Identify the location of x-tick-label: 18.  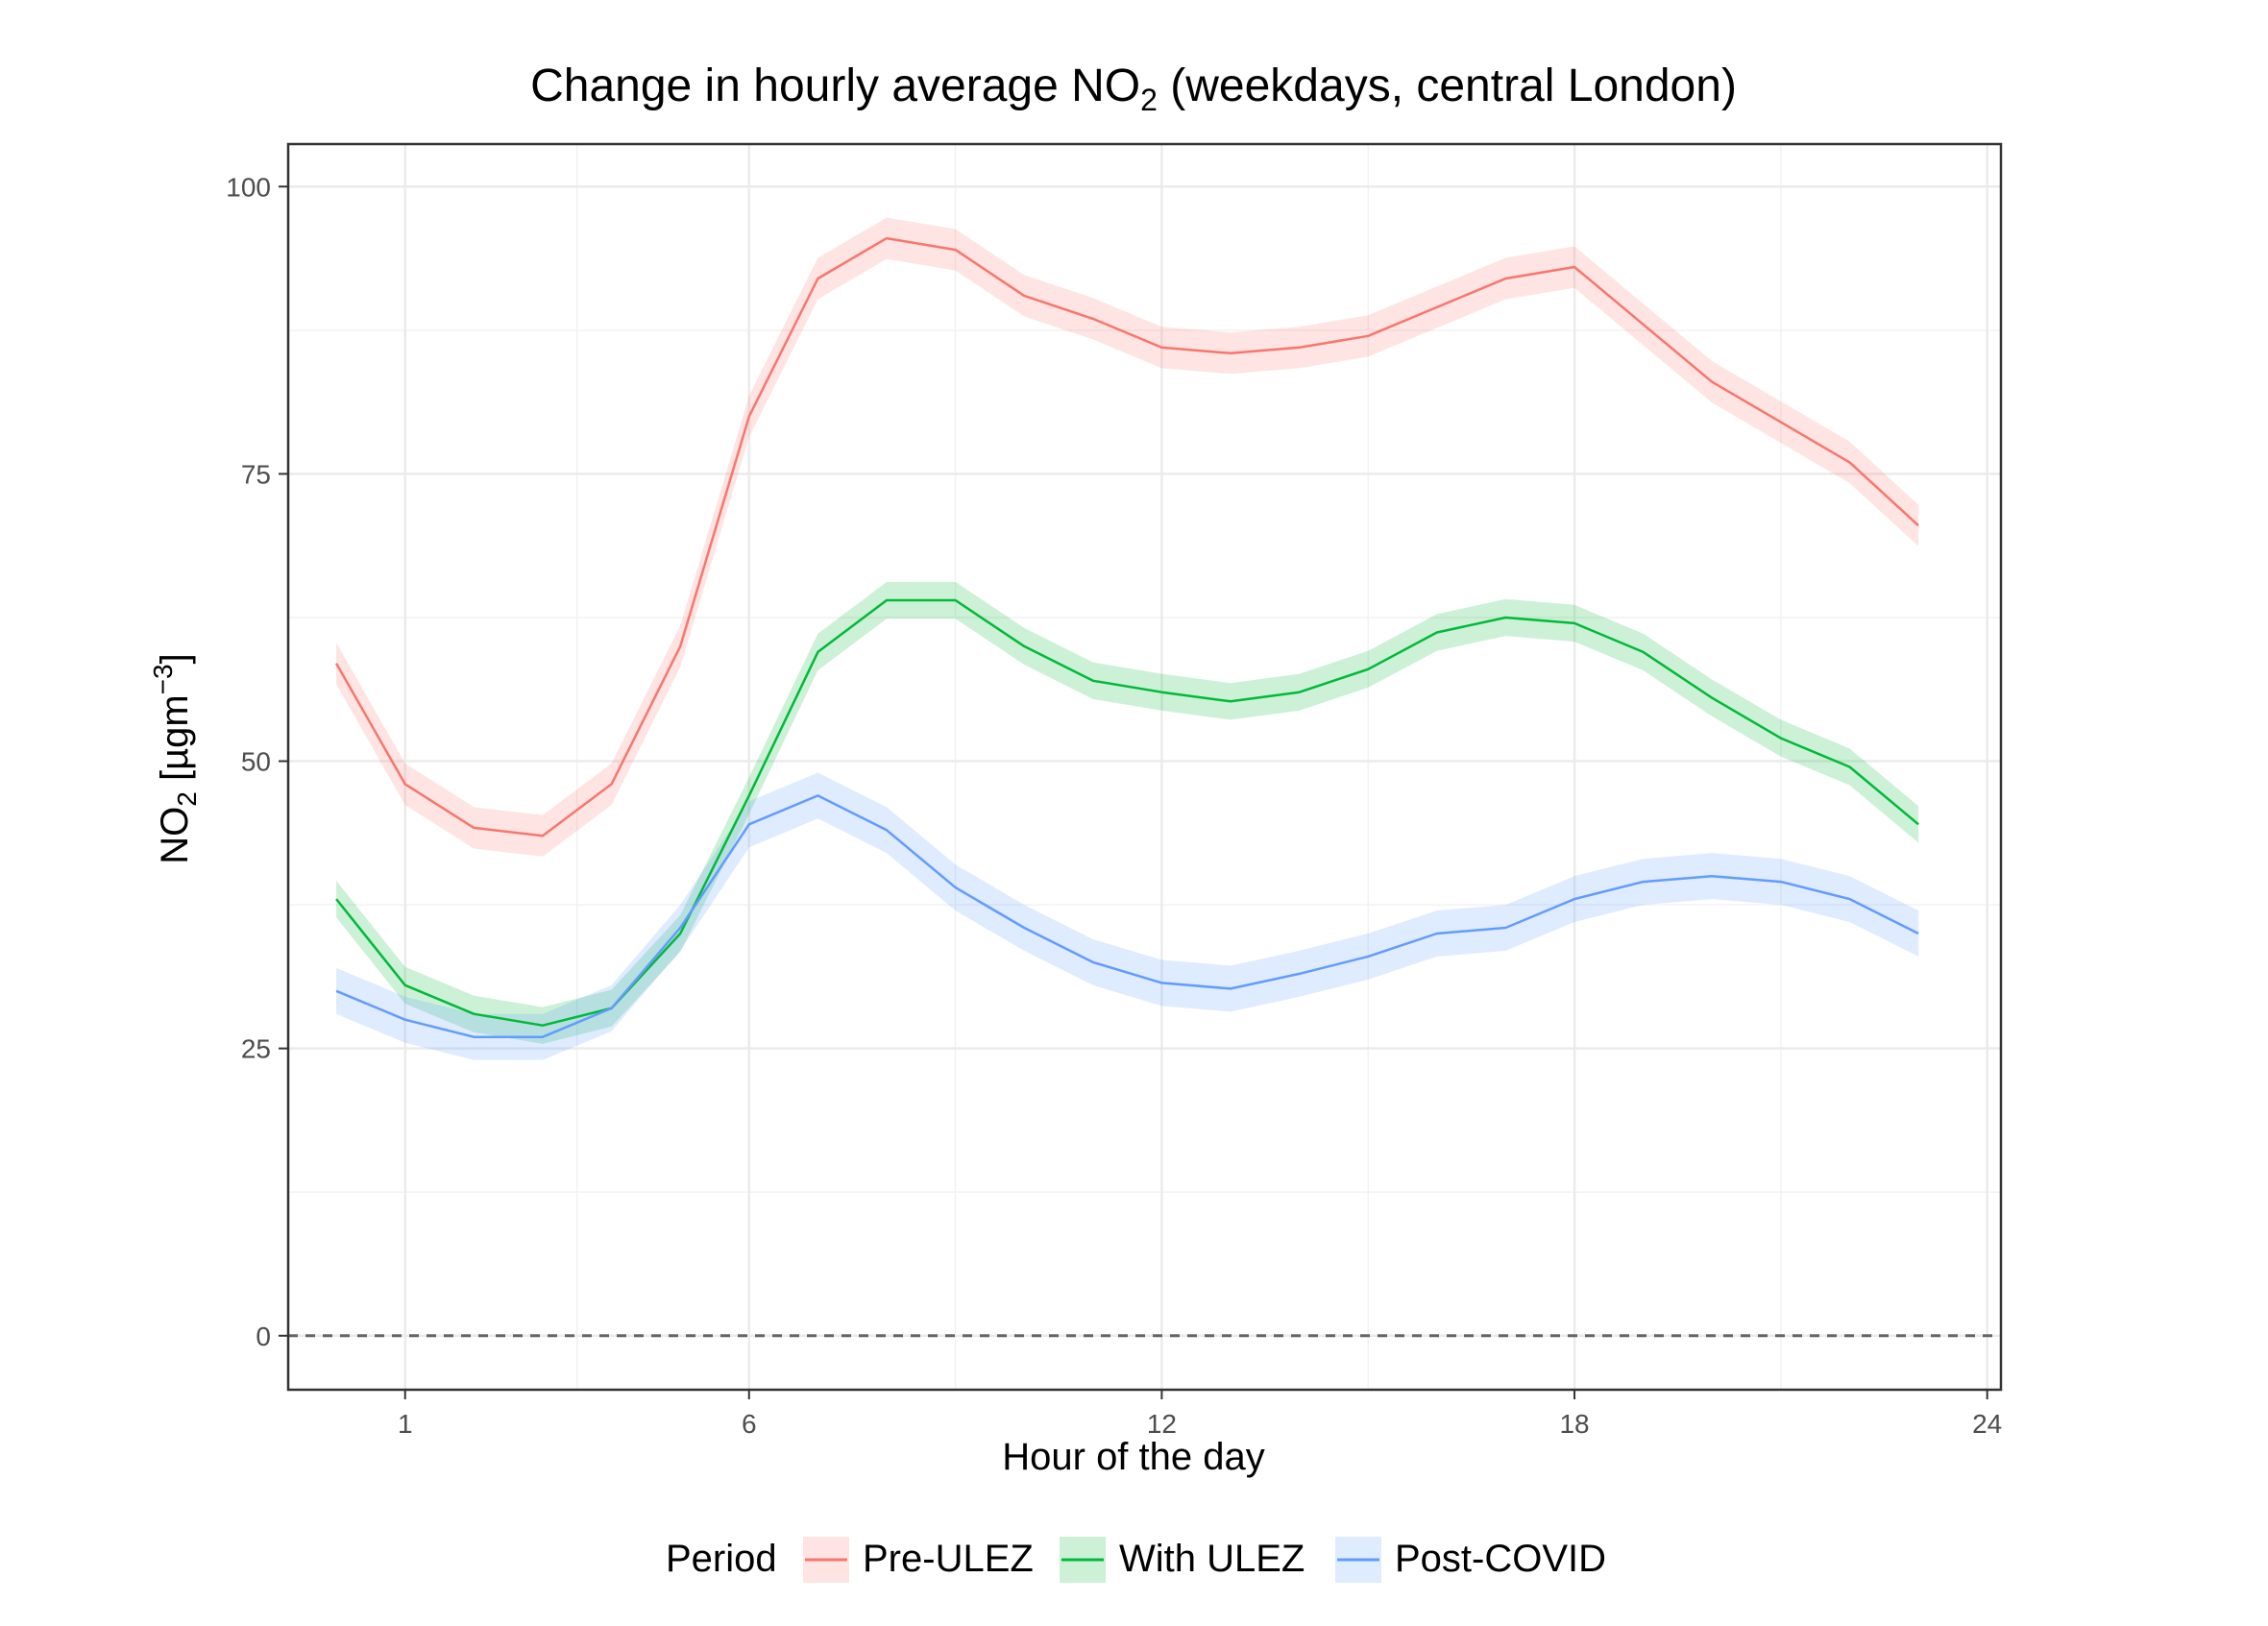
(1574, 1424).